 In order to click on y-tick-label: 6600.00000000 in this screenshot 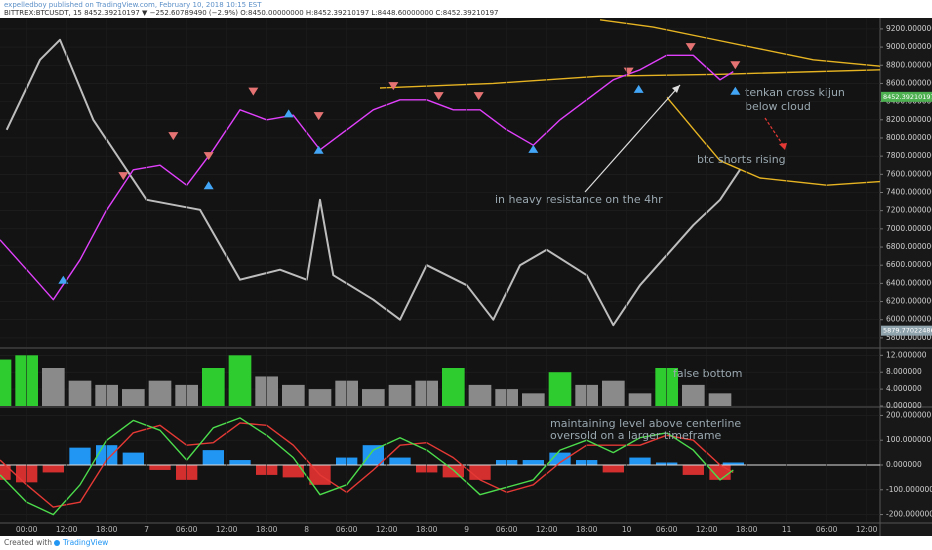, I will do `click(909, 264)`.